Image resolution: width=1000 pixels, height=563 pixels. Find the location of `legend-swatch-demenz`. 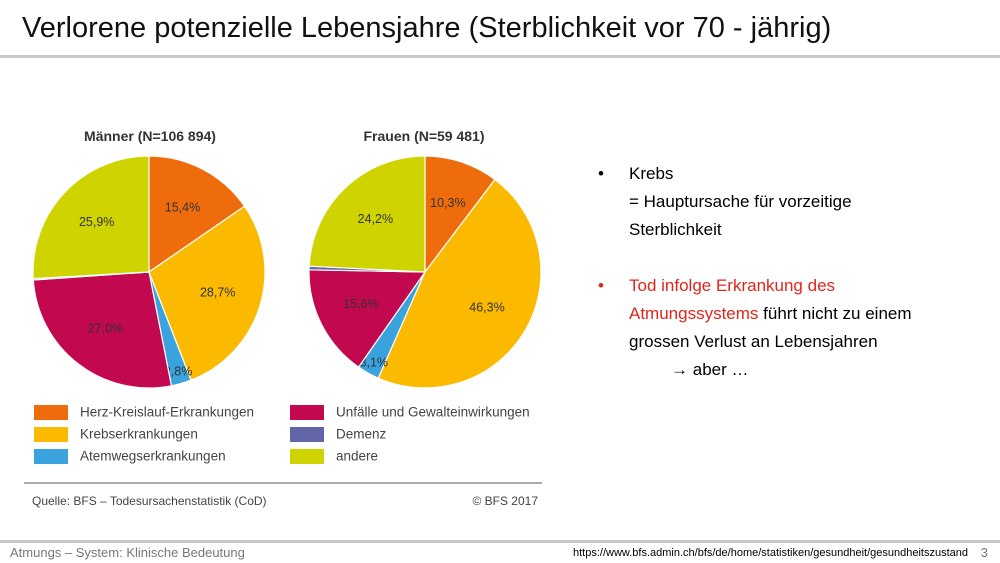

legend-swatch-demenz is located at coordinates (307, 434).